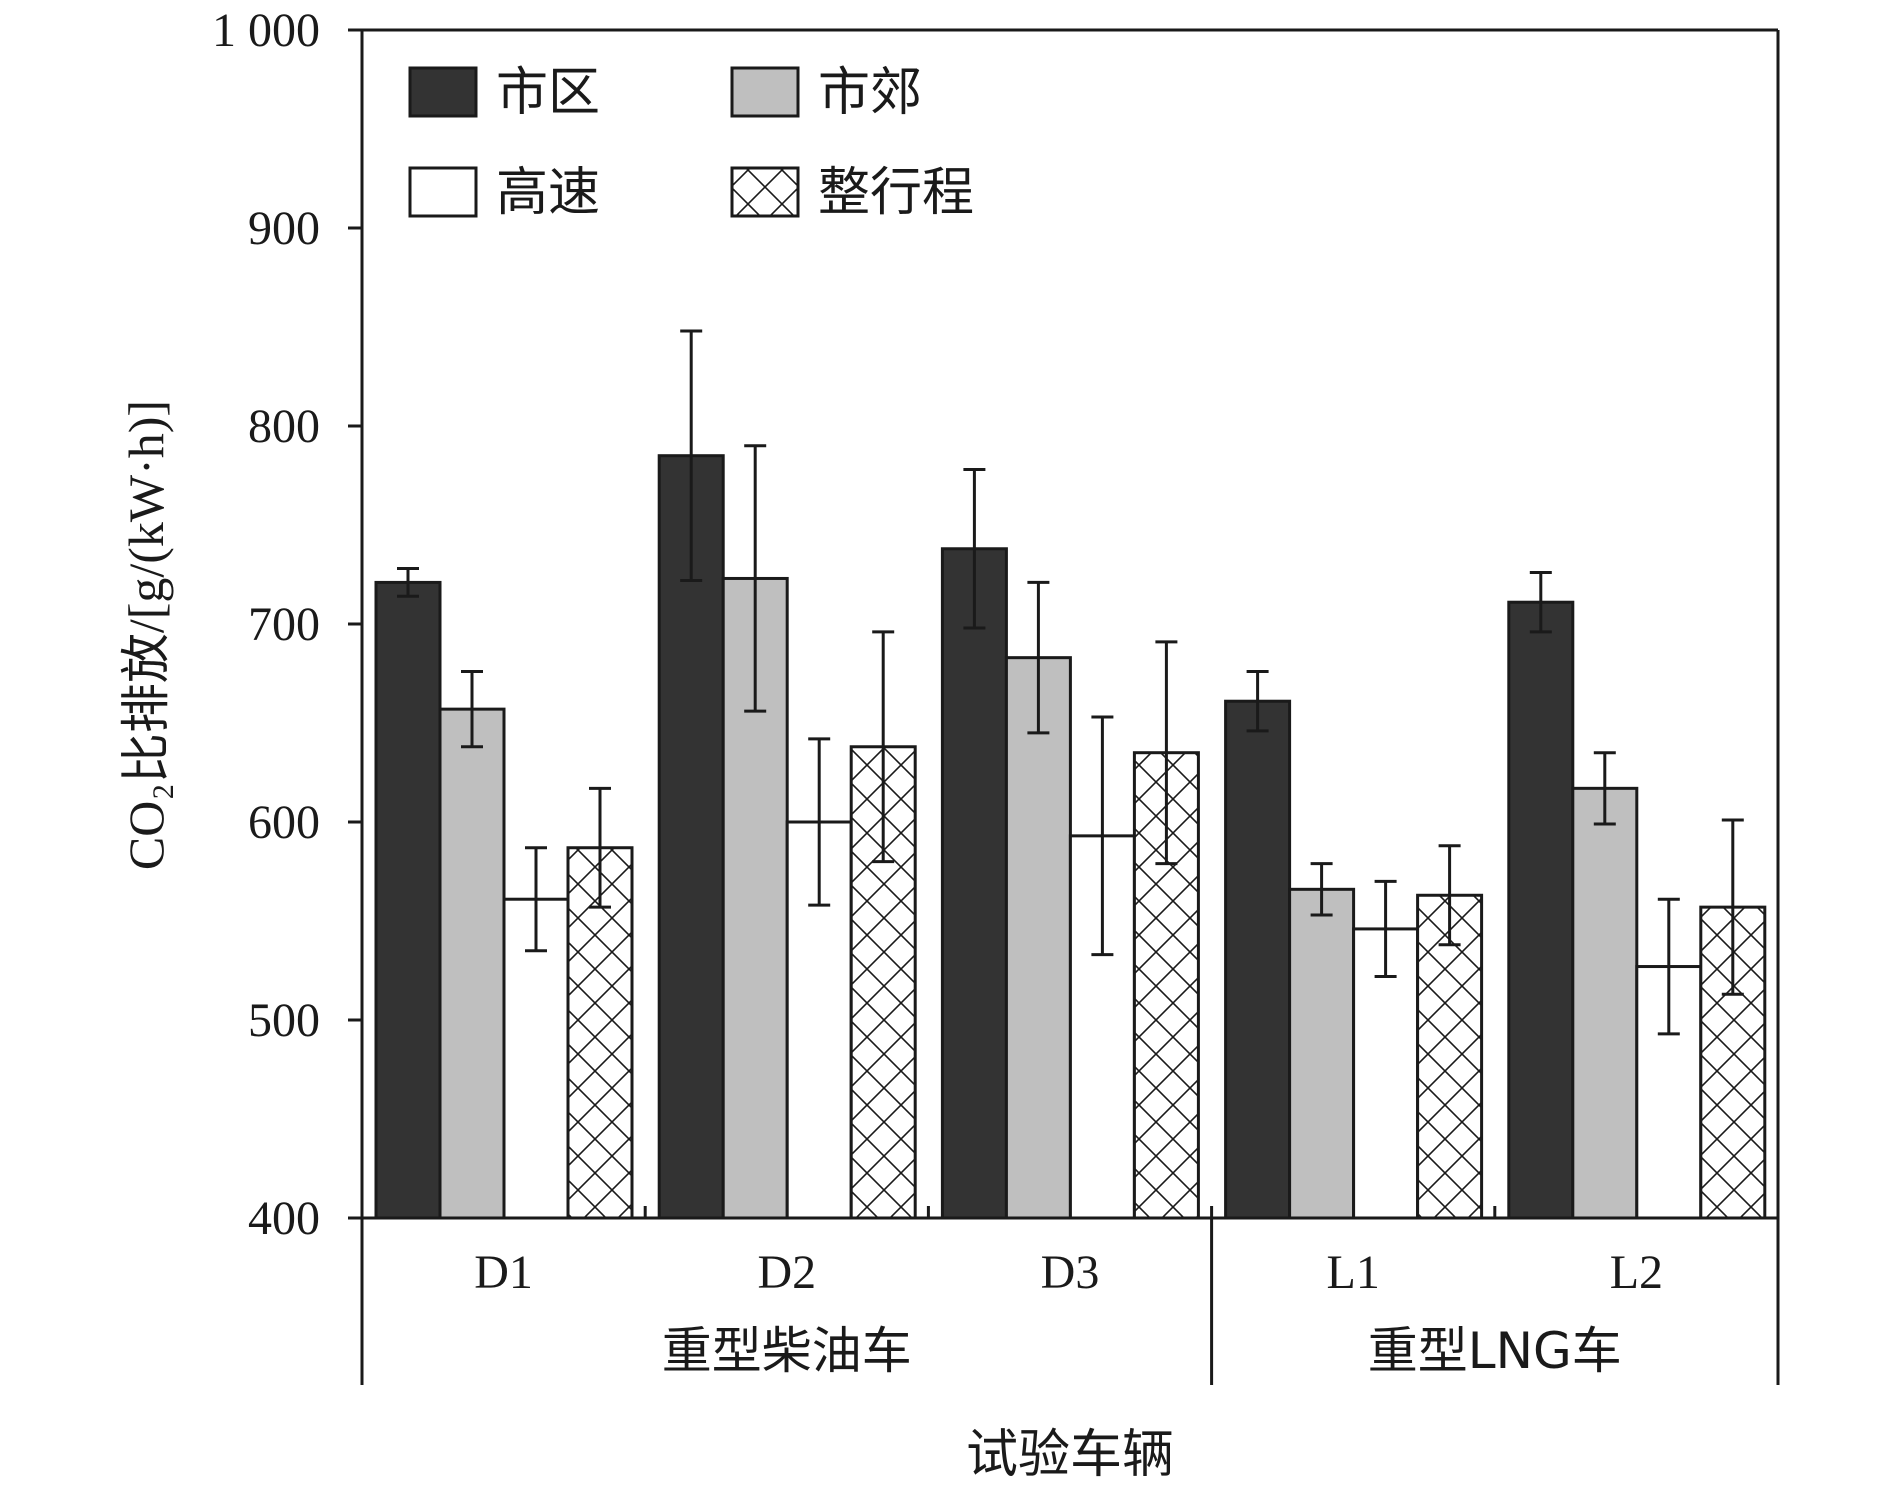 This screenshot has width=1890, height=1488. Describe the element at coordinates (548, 193) in the screenshot. I see `legend-label: 高速` at that location.